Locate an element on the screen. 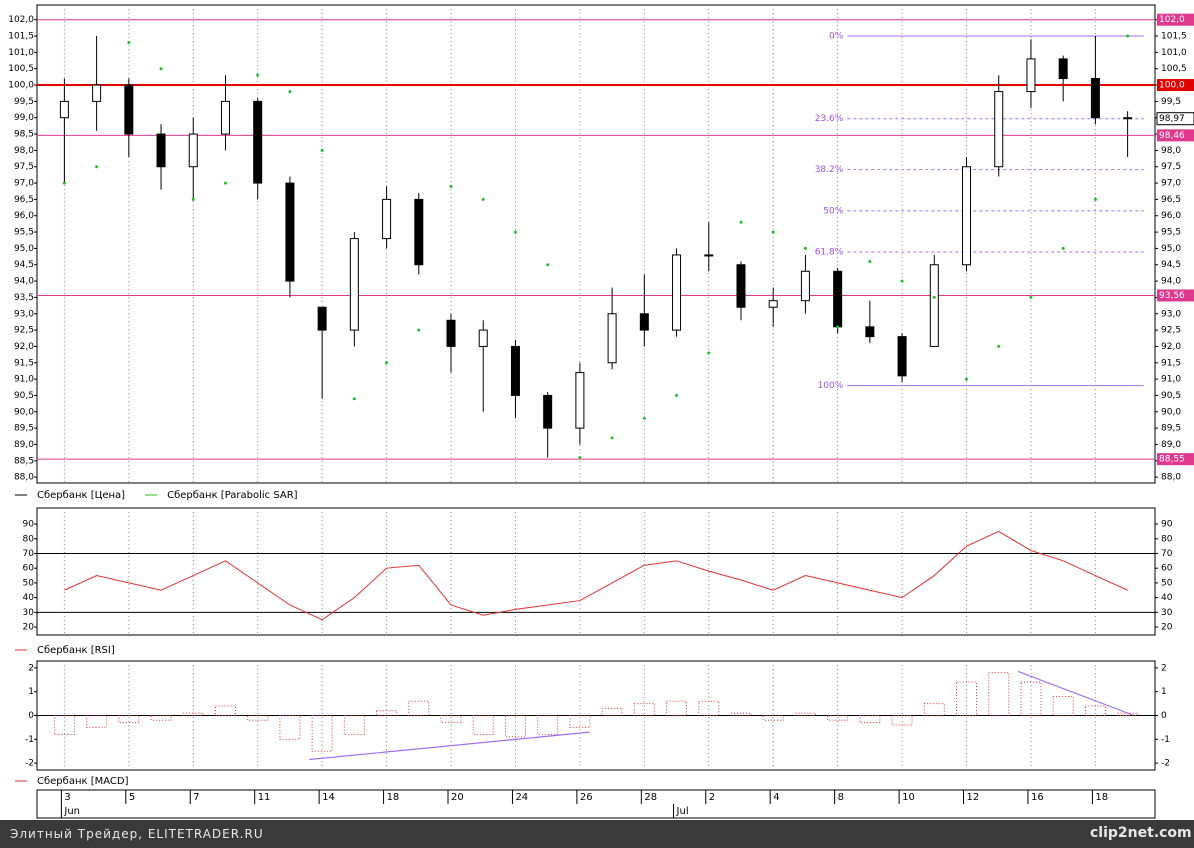 The image size is (1194, 848). x-tick-label: 7 is located at coordinates (196, 797).